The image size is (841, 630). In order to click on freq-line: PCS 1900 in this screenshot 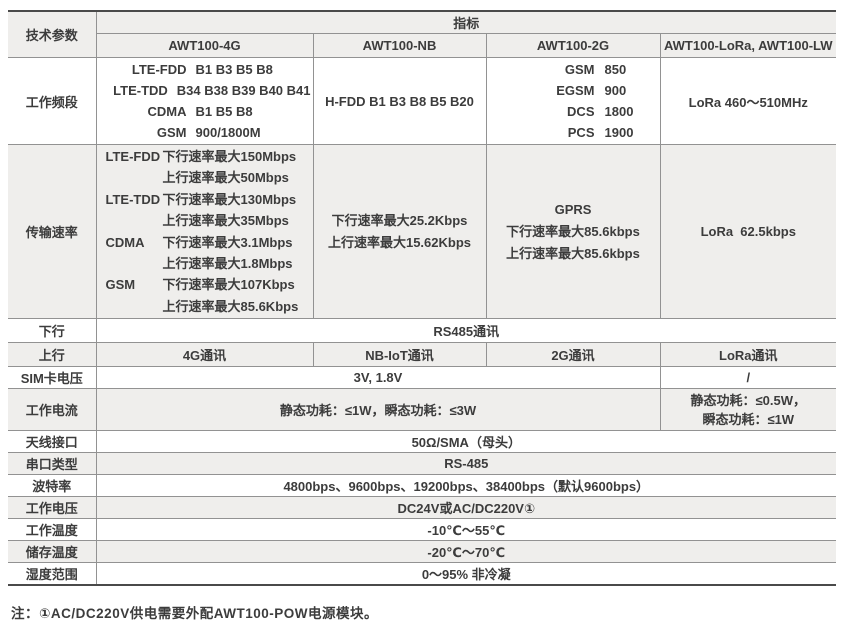, I will do `click(600, 132)`.